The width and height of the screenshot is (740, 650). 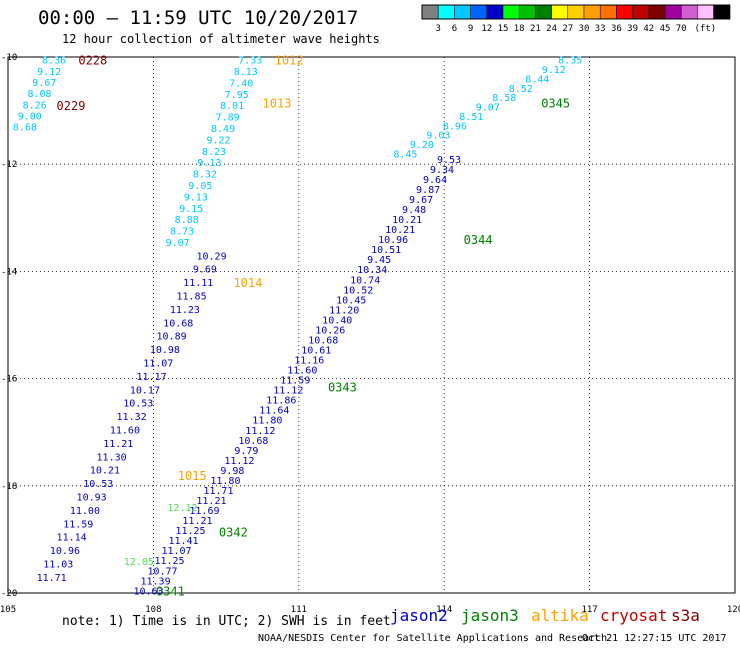 I want to click on swh-value-label: 11.60, so click(x=302, y=371).